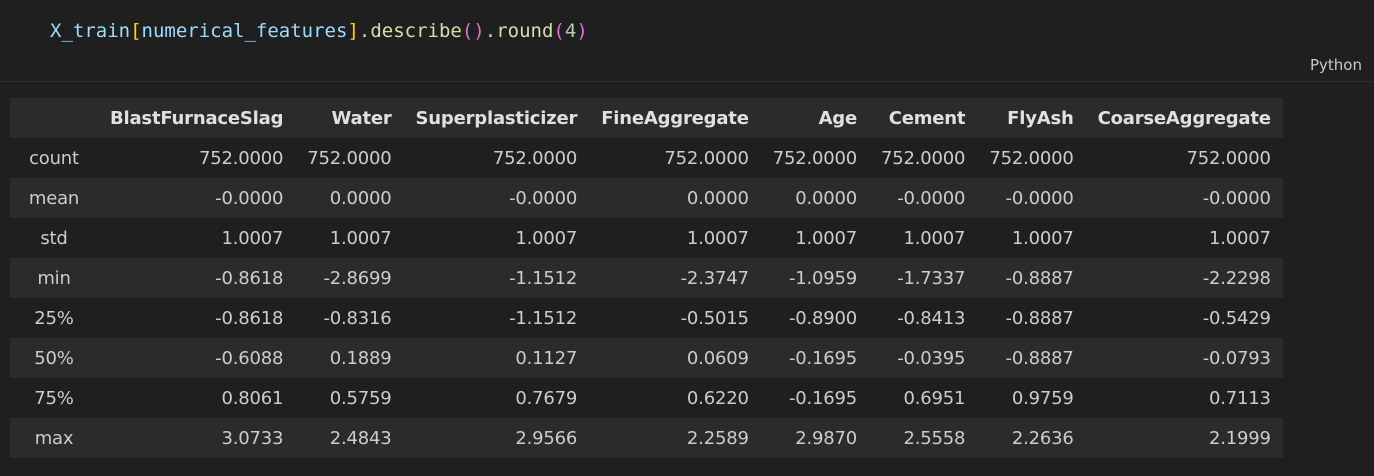 This screenshot has width=1374, height=476. Describe the element at coordinates (496, 118) in the screenshot. I see `column-header: Superplasticizer` at that location.